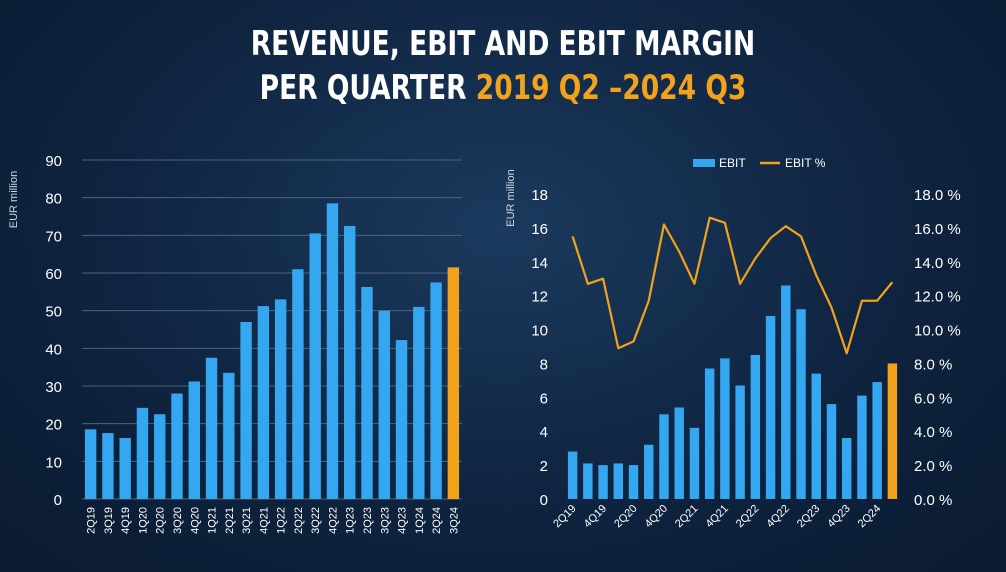  I want to click on y-tick-label: 6, so click(544, 398).